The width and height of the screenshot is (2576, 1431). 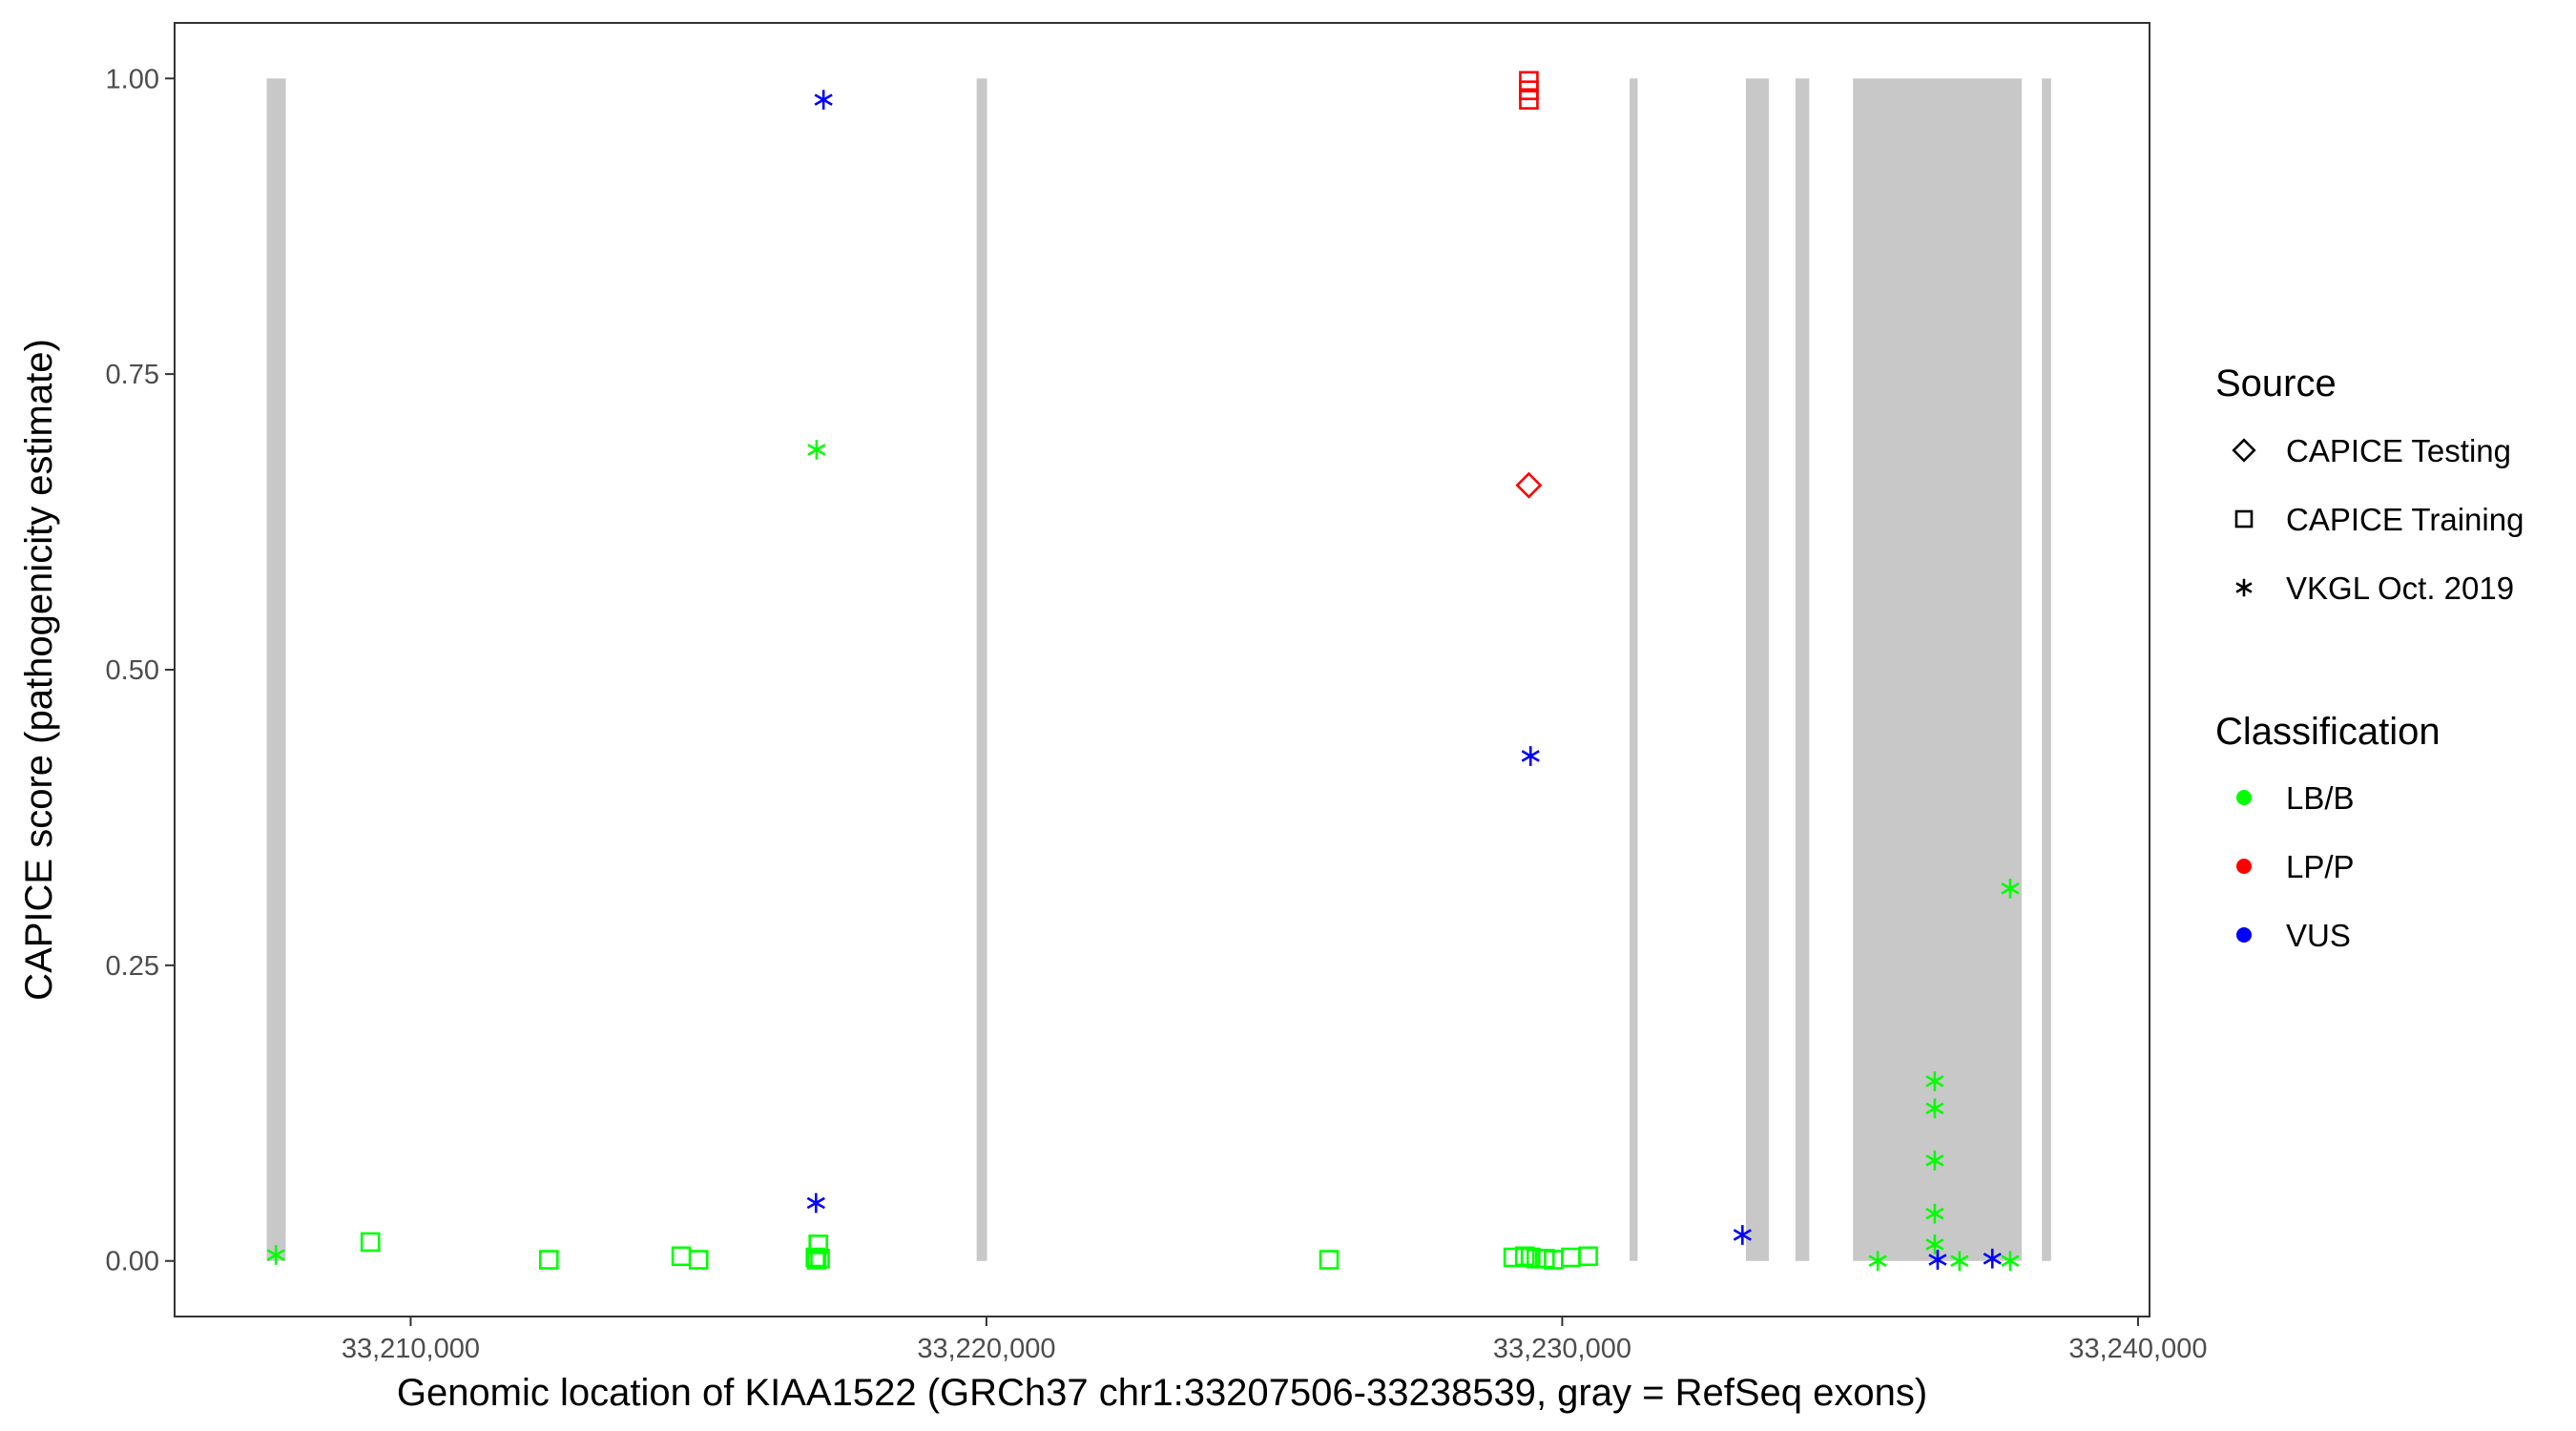 I want to click on diamond-point, so click(x=1529, y=485).